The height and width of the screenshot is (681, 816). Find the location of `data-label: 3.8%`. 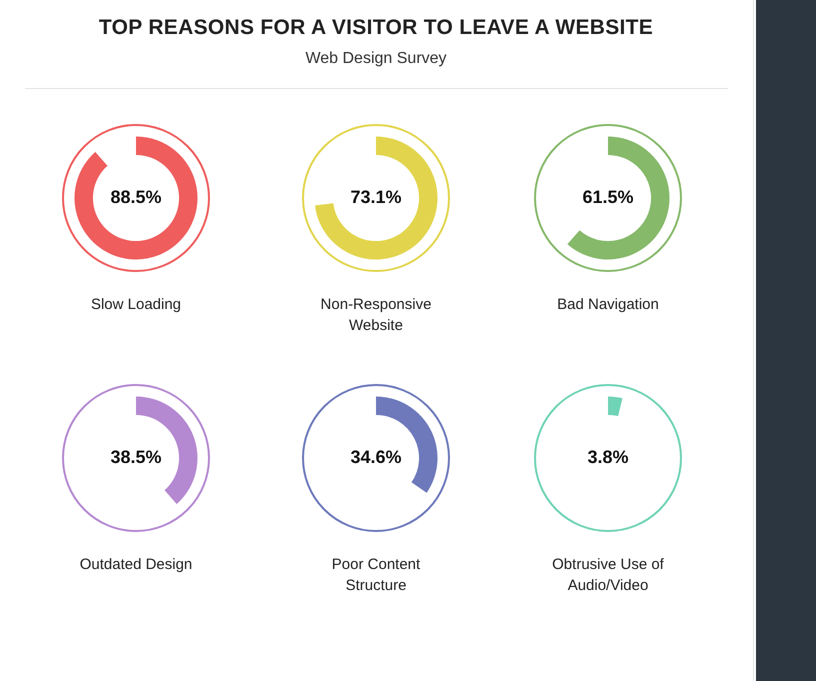

data-label: 3.8% is located at coordinates (608, 456).